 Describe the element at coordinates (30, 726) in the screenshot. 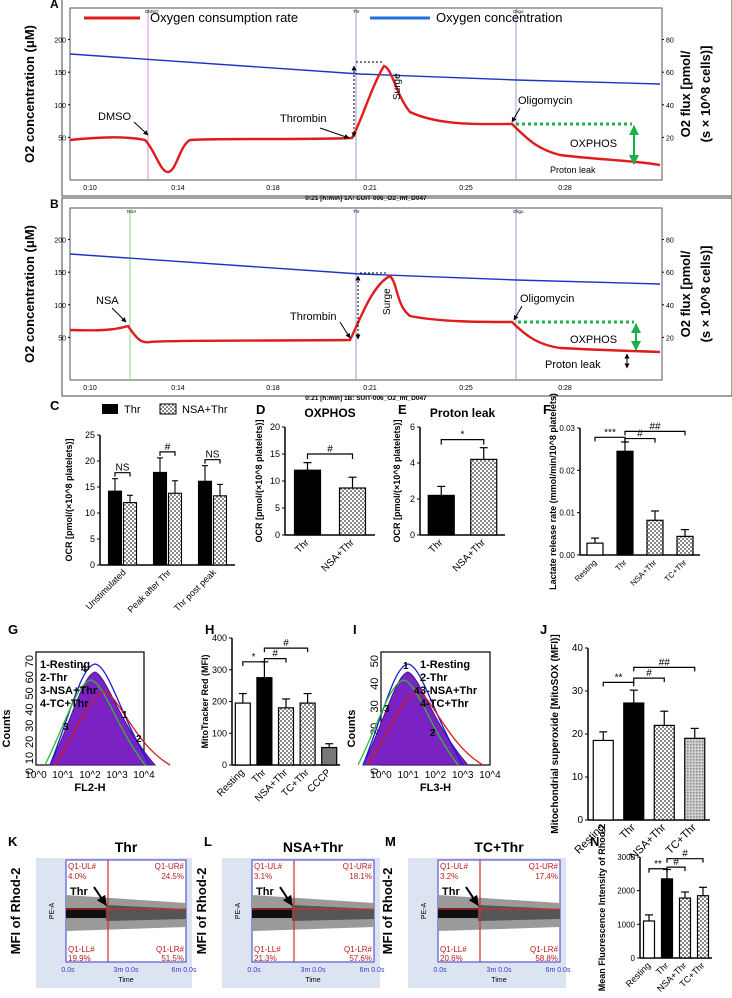

I see `panel-G-ytick-label: 30` at that location.